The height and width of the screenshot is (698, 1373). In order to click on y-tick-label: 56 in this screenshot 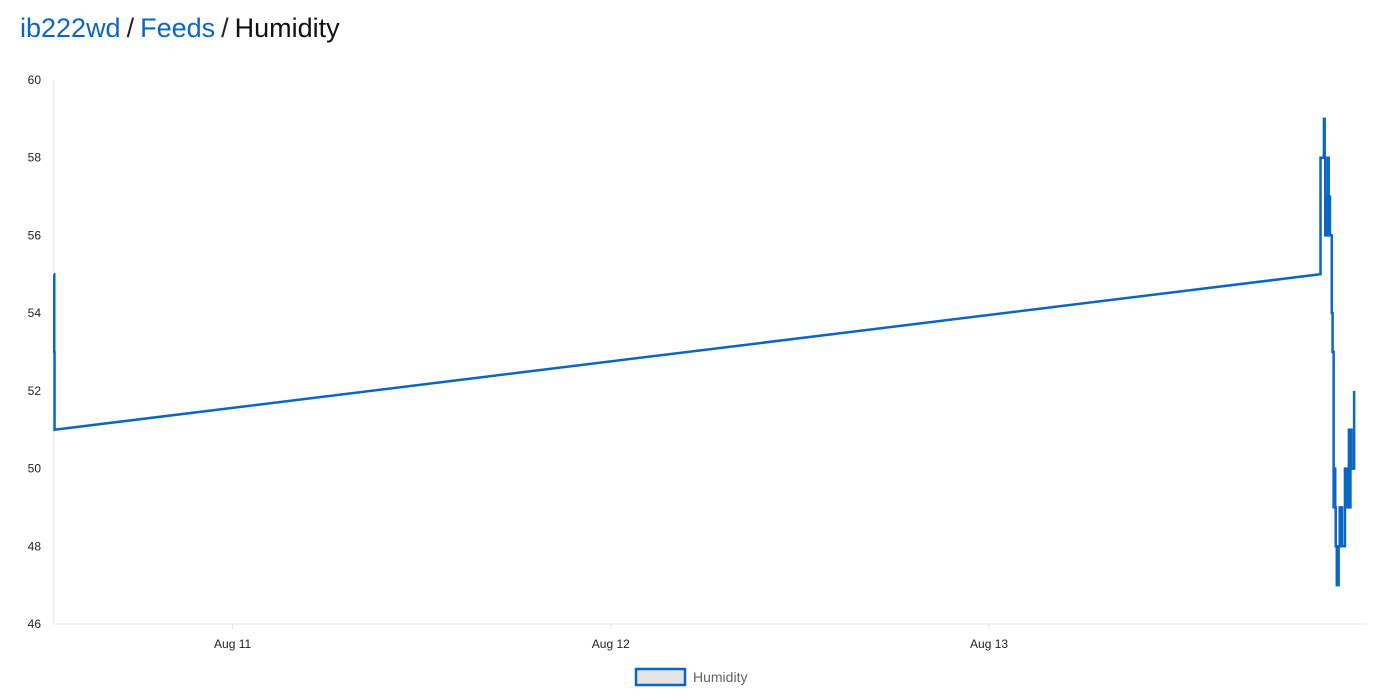, I will do `click(35, 235)`.